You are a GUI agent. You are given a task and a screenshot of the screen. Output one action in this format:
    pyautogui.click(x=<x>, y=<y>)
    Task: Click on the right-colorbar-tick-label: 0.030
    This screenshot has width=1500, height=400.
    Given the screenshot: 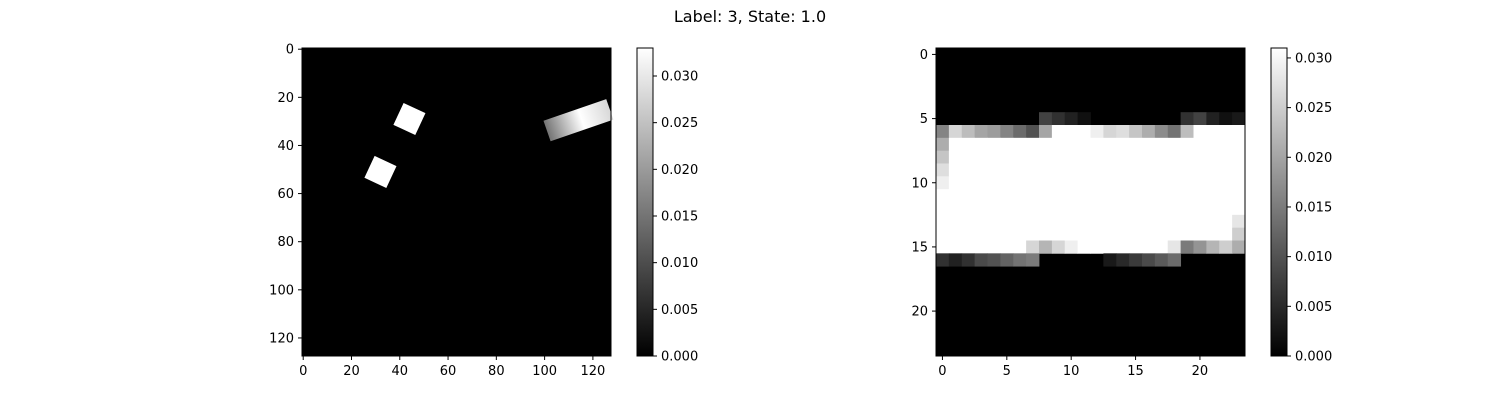 What is the action you would take?
    pyautogui.click(x=1313, y=58)
    